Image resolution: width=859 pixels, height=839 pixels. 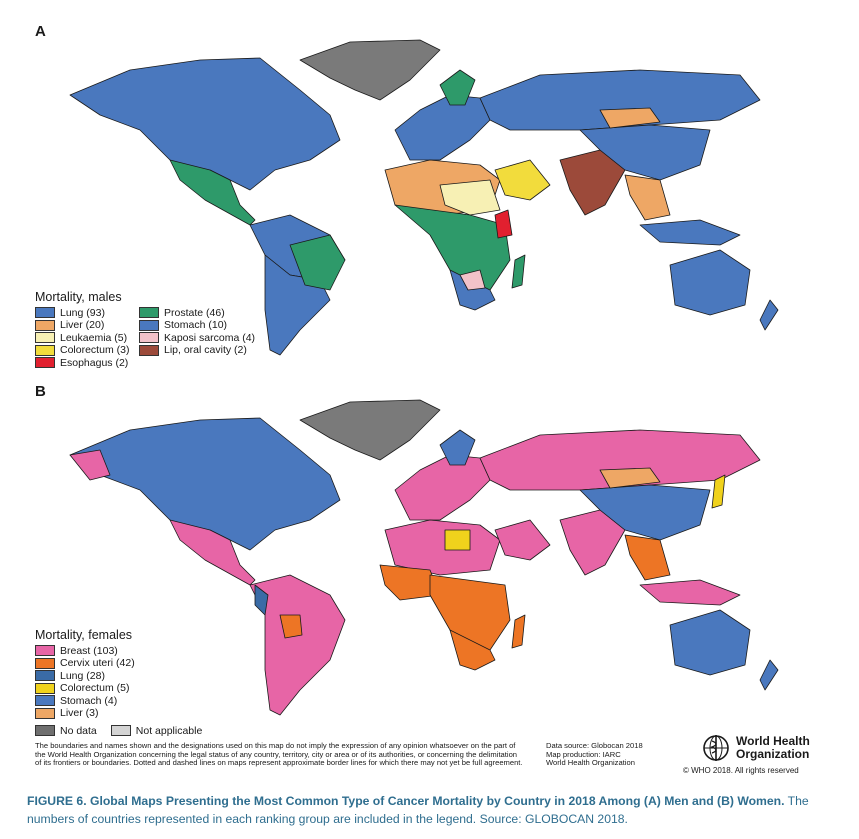 I want to click on legend-label: Kaposi sarcoma (4), so click(x=210, y=337).